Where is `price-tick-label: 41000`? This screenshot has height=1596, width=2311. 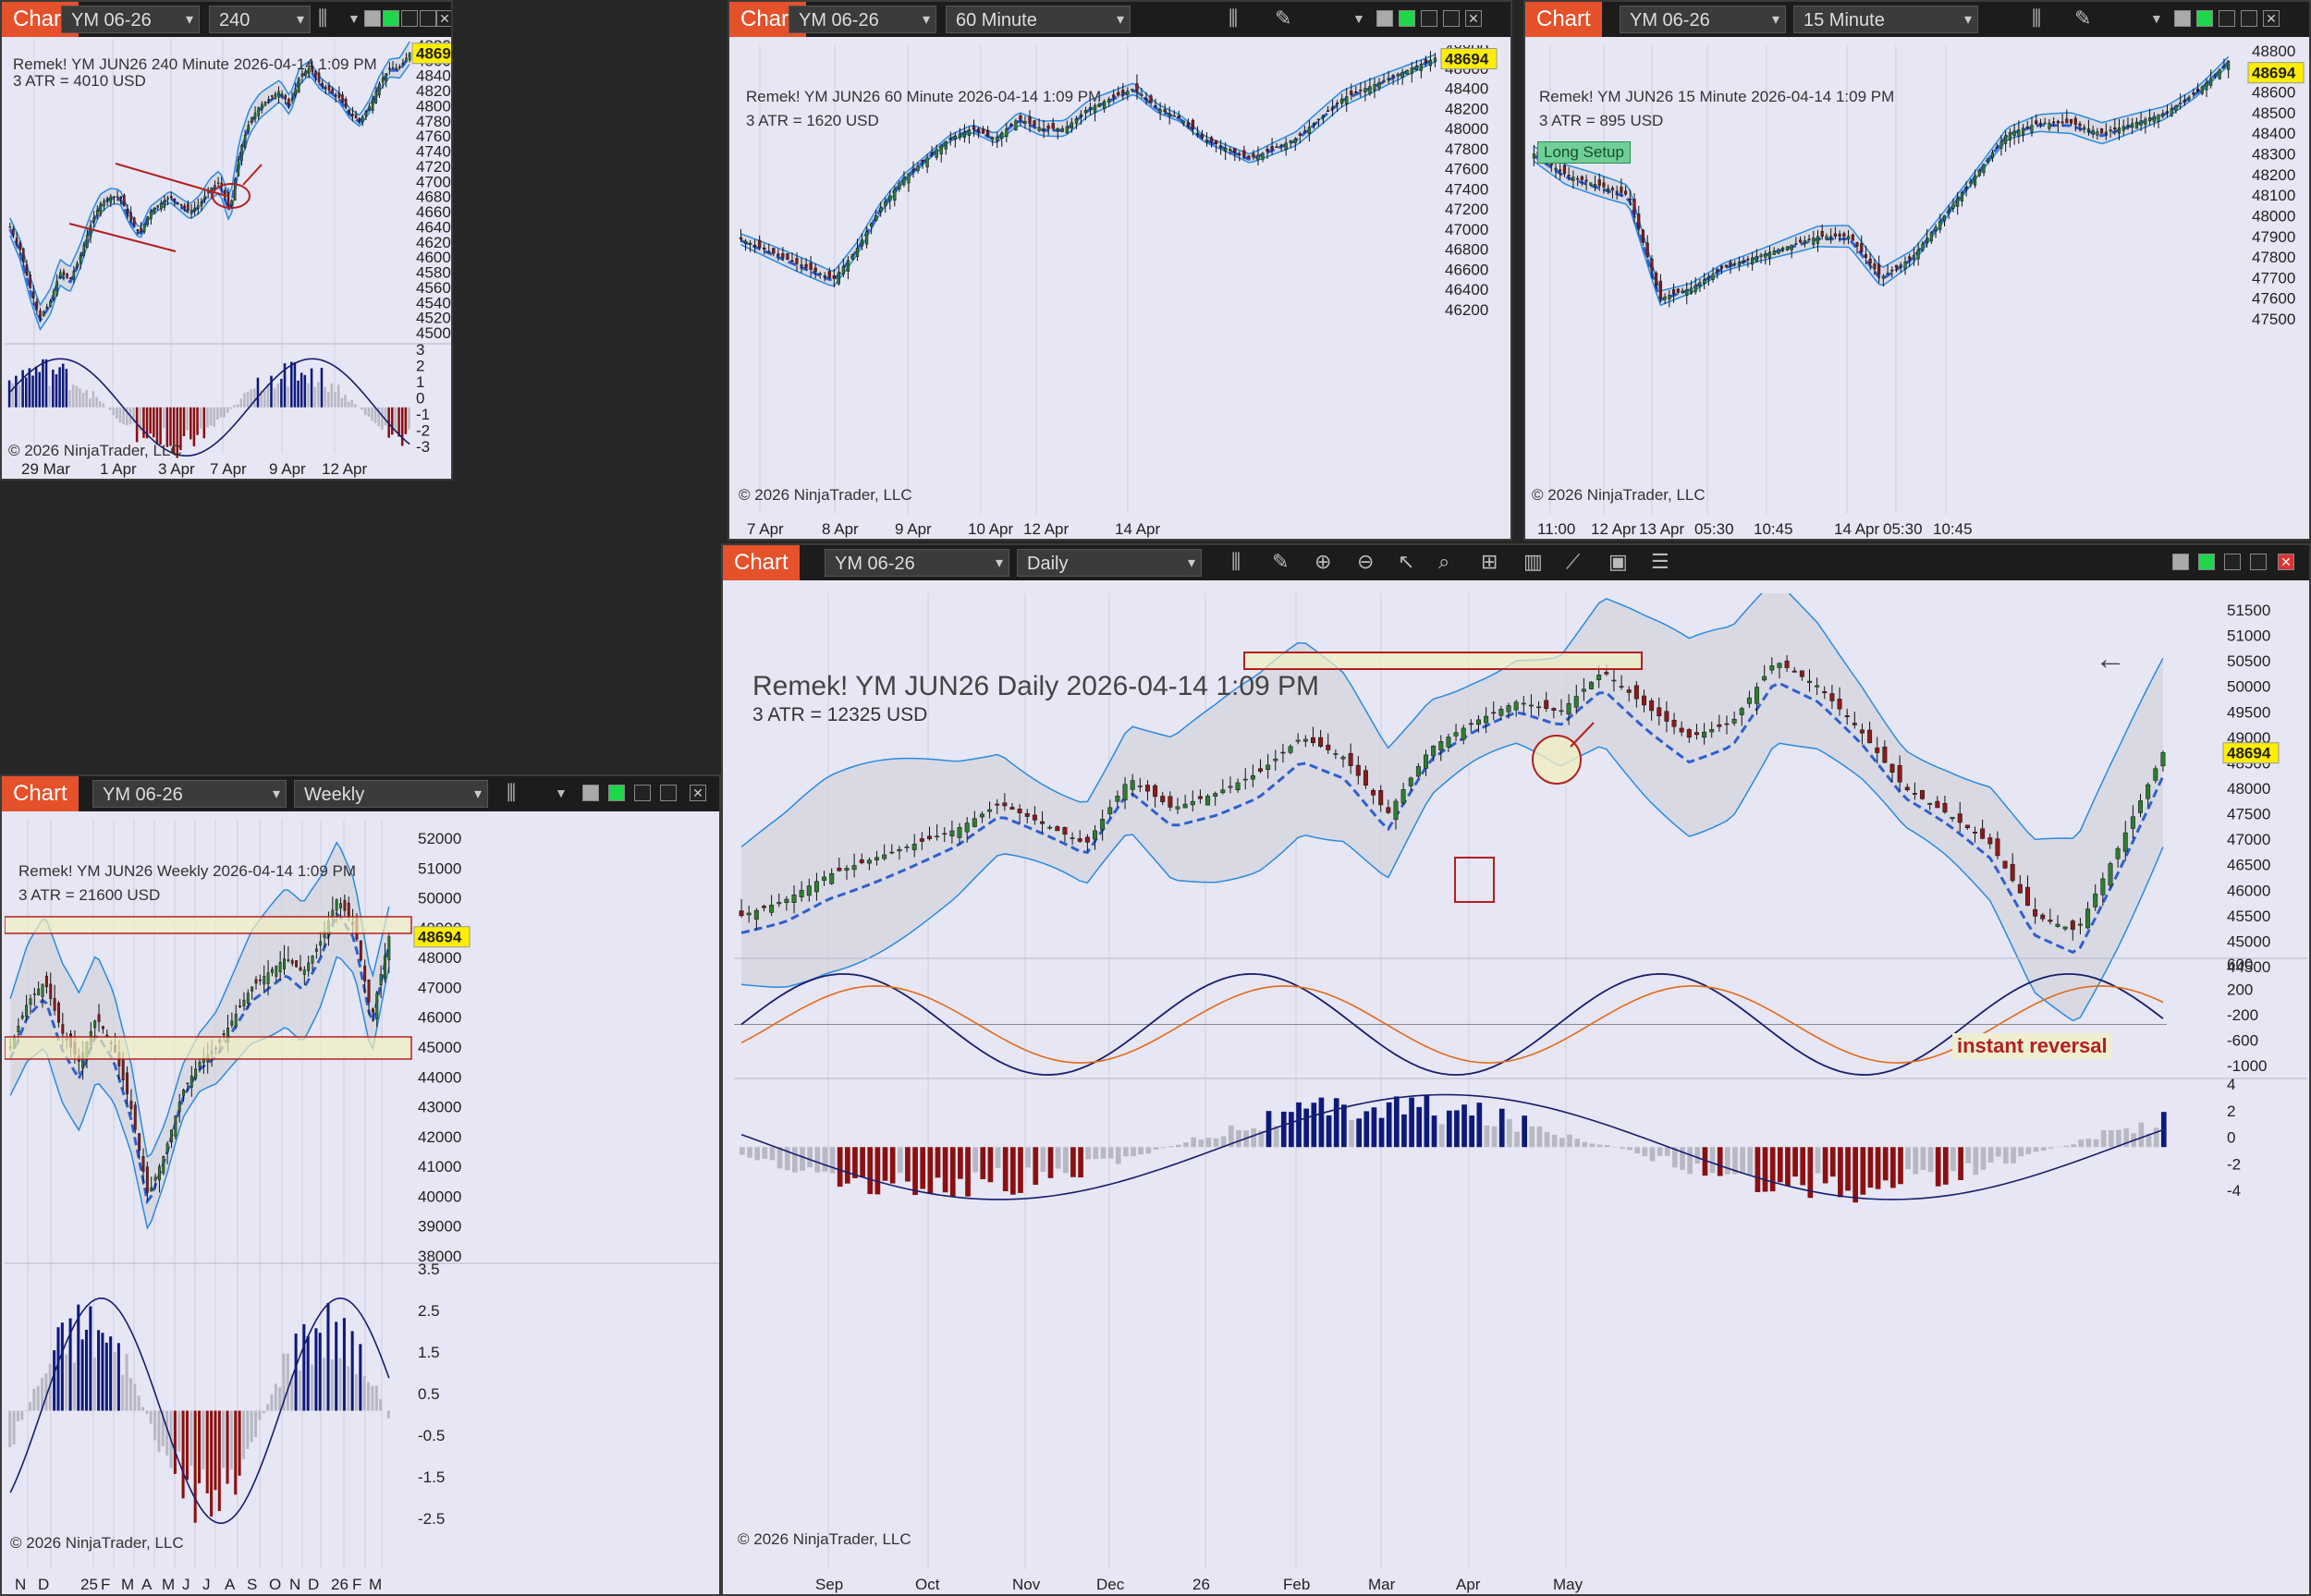 price-tick-label: 41000 is located at coordinates (439, 1167).